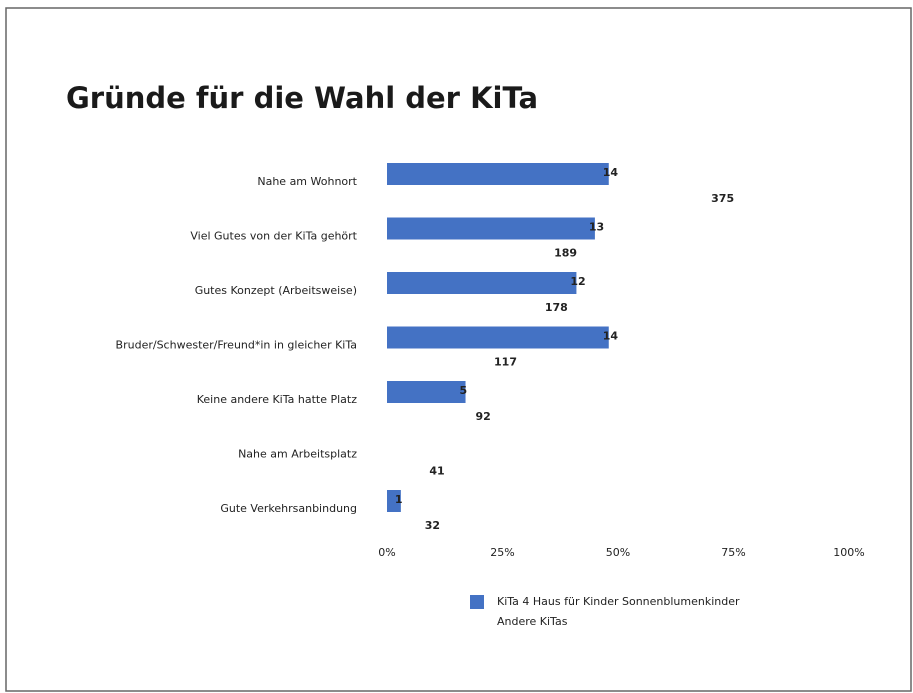  I want to click on y-tick-label: Viel Gutes von der KiTa gehört, so click(273, 236).